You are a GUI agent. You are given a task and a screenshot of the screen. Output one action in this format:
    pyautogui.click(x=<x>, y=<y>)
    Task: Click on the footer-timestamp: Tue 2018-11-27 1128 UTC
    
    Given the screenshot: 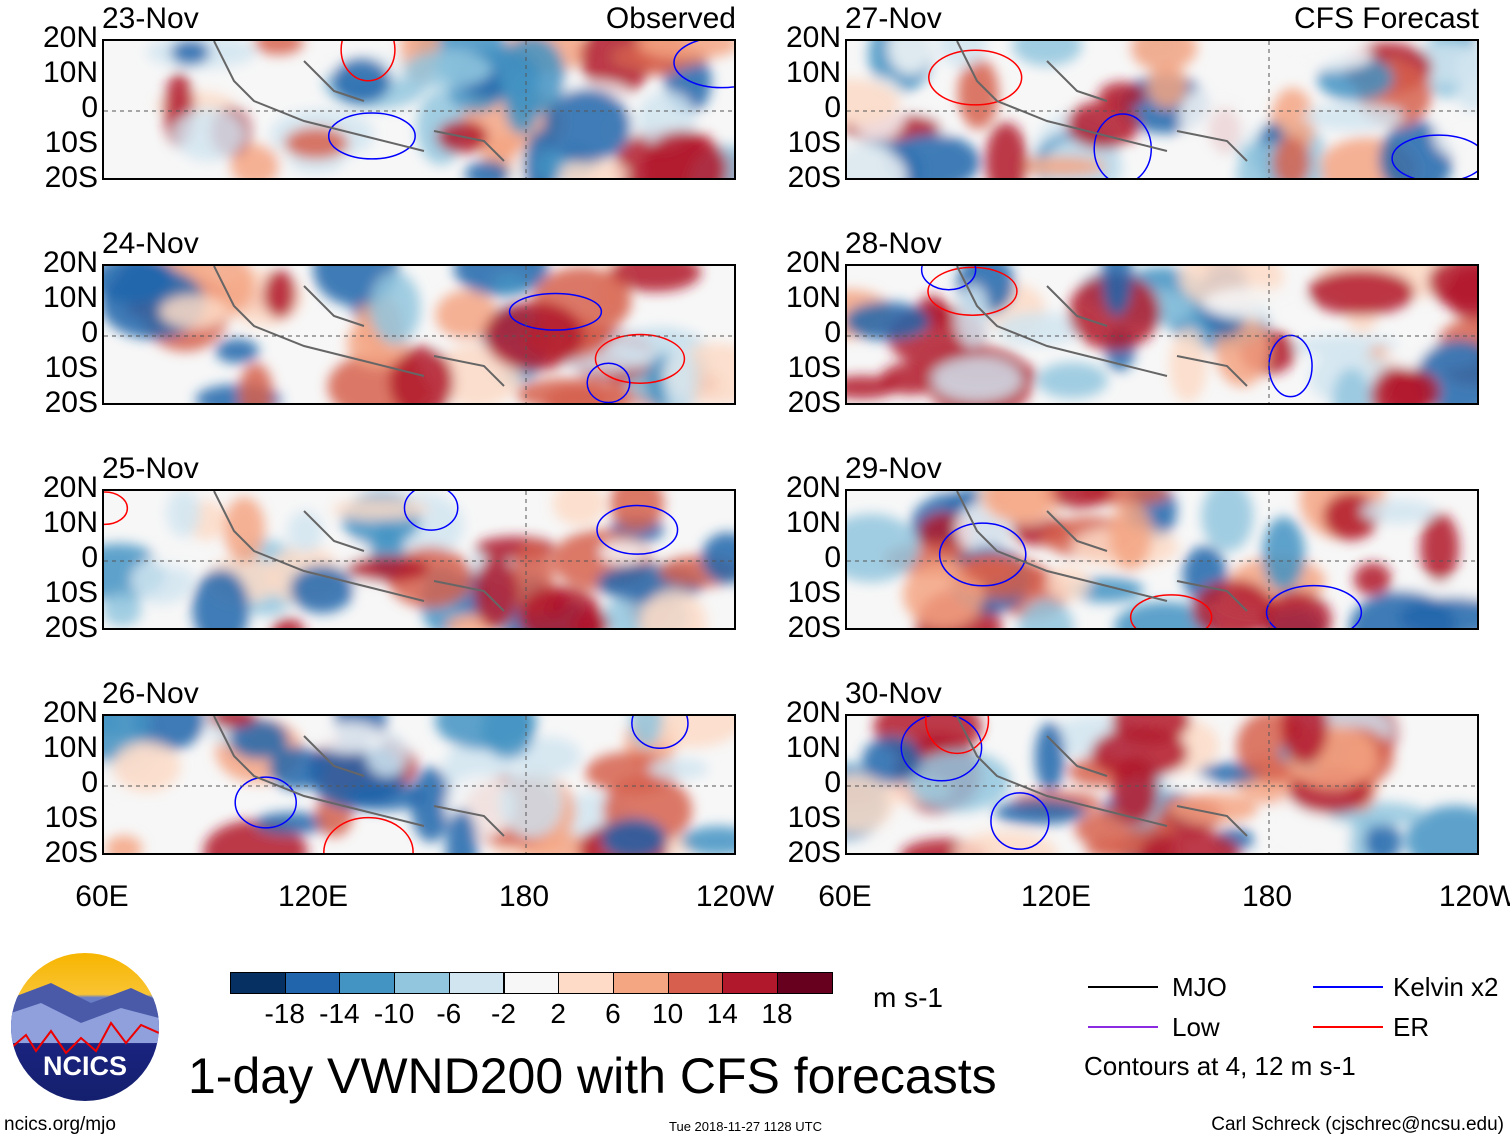 What is the action you would take?
    pyautogui.click(x=745, y=1126)
    